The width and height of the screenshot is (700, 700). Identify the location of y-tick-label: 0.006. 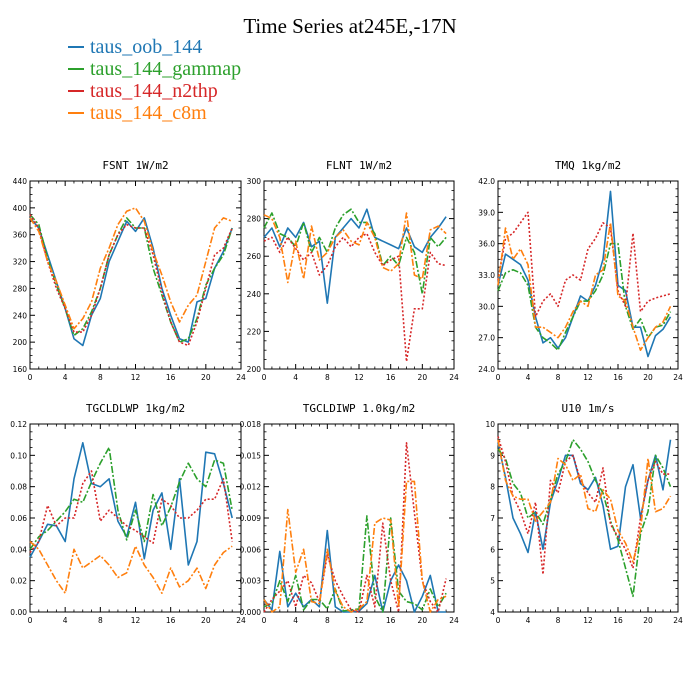
(251, 549).